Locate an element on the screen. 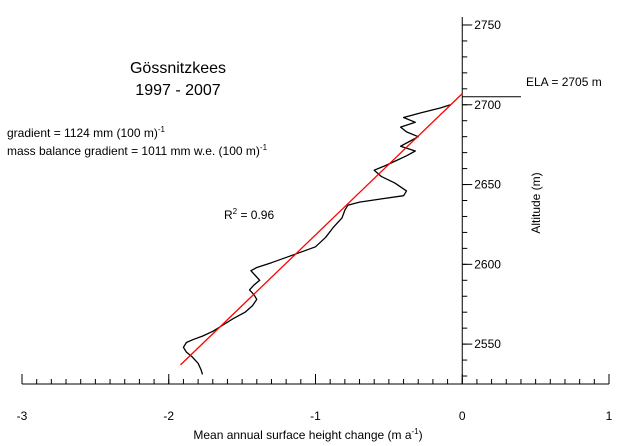 This screenshot has height=446, width=627. x-tick-label: 1 is located at coordinates (609, 416).